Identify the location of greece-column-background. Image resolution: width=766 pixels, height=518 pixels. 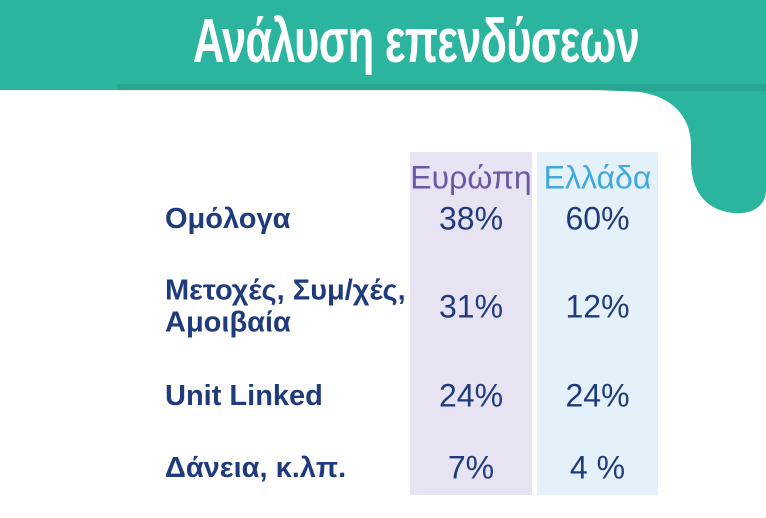
(597, 323).